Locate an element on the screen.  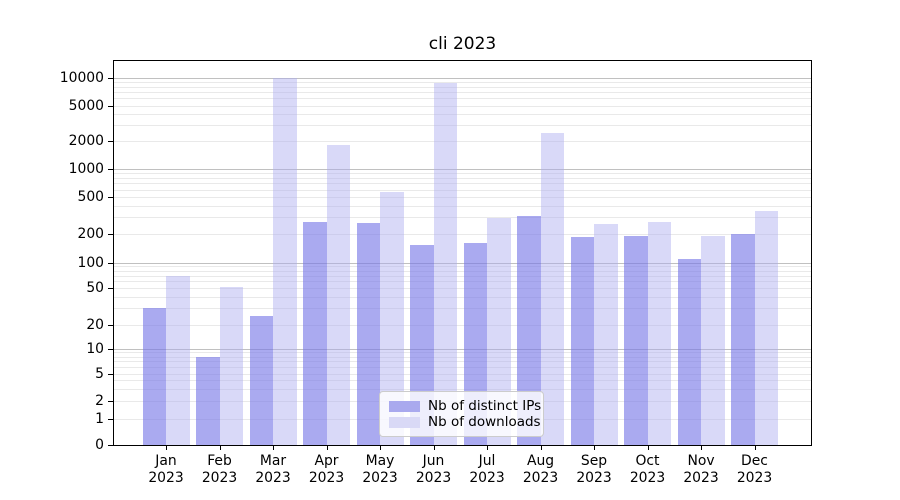
bar-distinct-ips-sep is located at coordinates (582, 340).